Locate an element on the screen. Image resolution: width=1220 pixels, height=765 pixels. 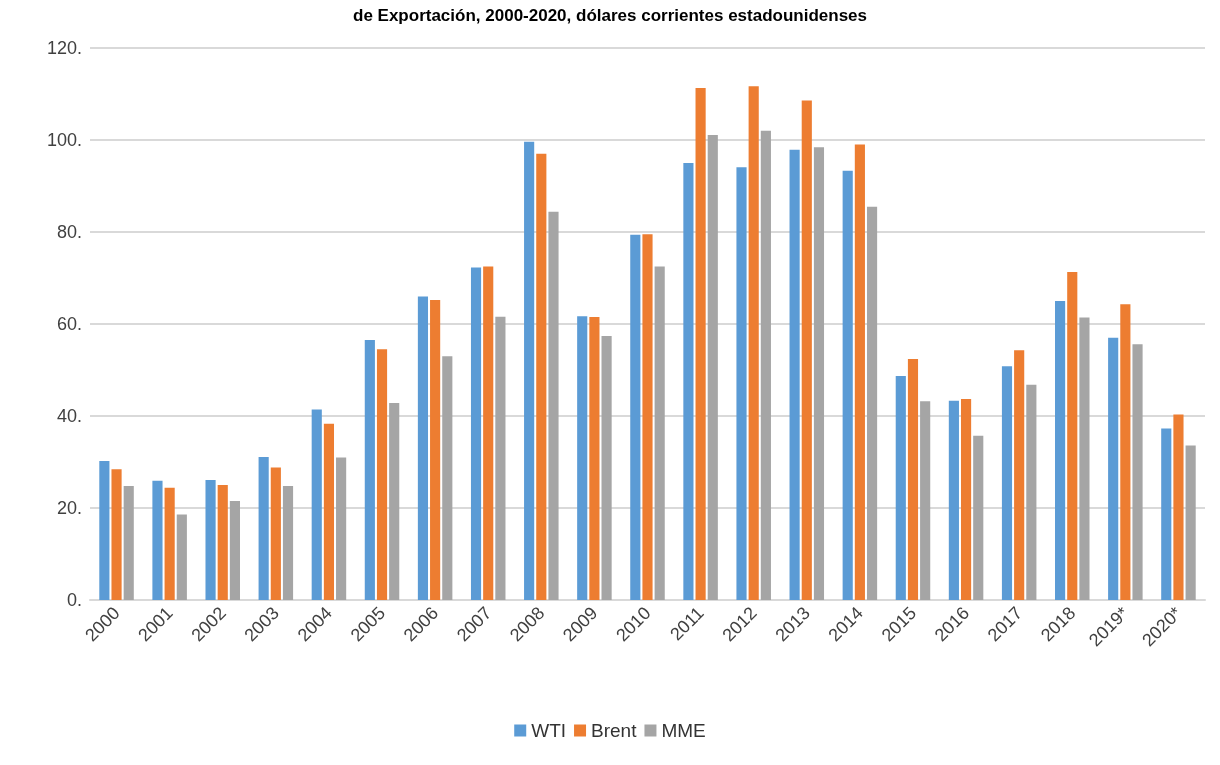
y-tick-label: 20. is located at coordinates (69, 508).